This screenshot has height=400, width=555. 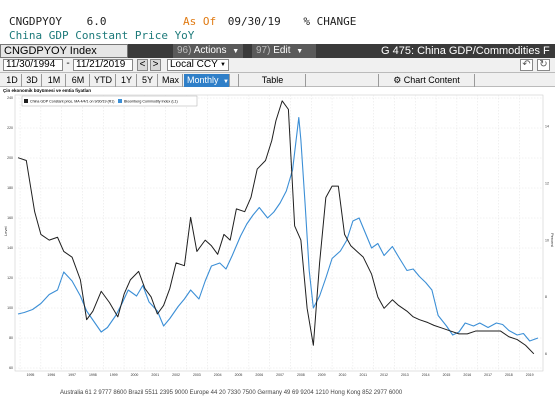 What do you see at coordinates (51, 375) in the screenshot?
I see `x-tick-label: 1996` at bounding box center [51, 375].